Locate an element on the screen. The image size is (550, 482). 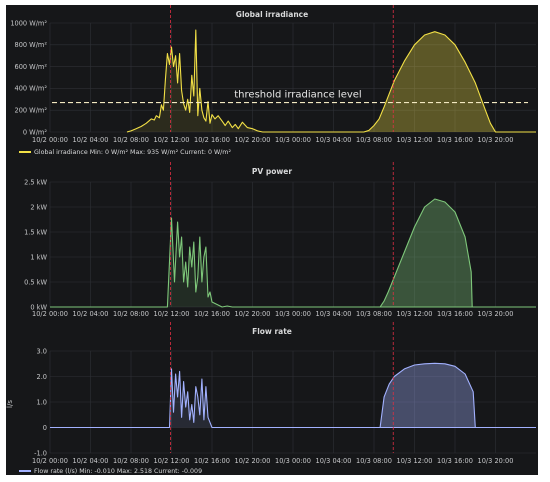
y-tick-label: 0 is located at coordinates (45, 428).